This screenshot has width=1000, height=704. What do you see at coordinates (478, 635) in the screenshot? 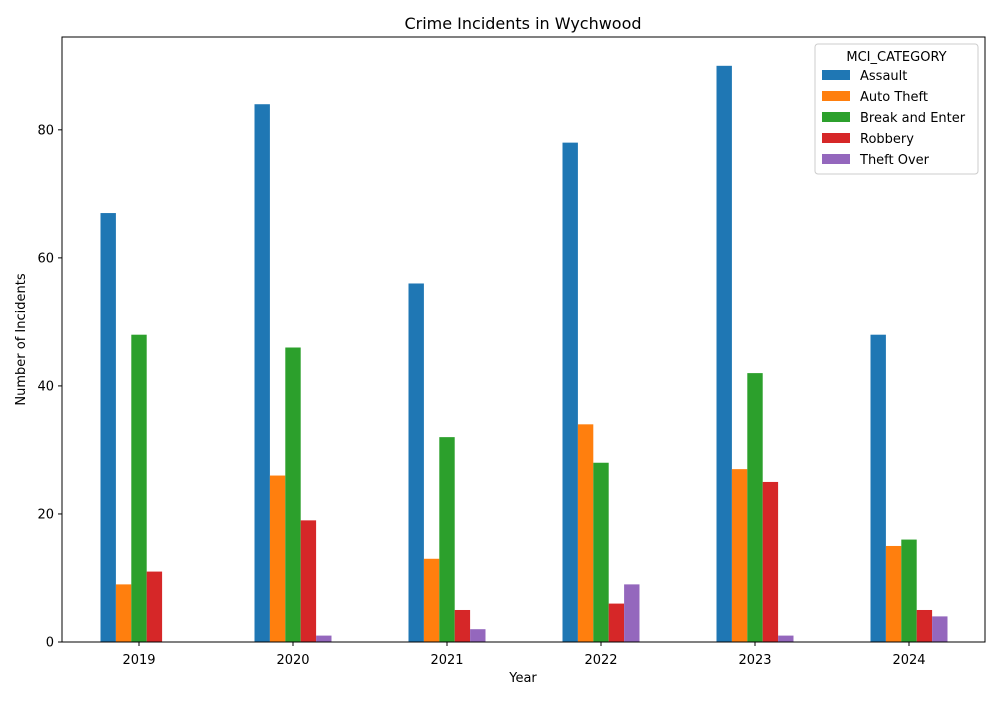
I see `bar-theft-over-2021` at bounding box center [478, 635].